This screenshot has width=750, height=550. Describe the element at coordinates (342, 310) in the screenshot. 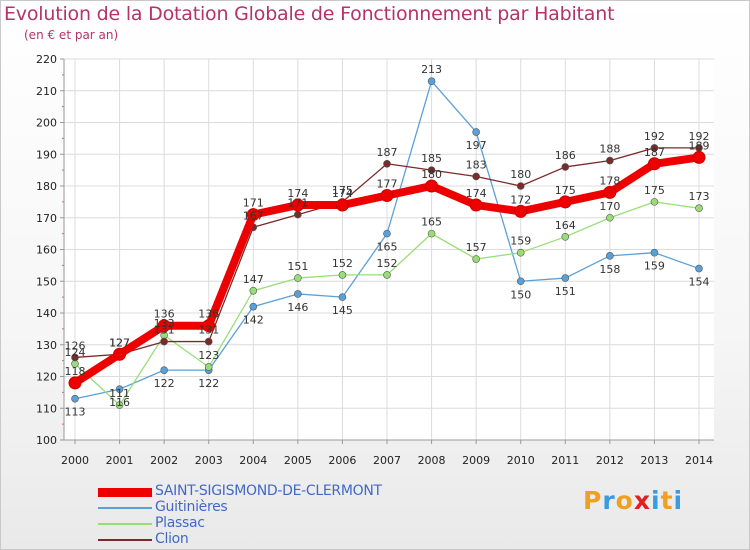

I see `data-label: 145` at that location.